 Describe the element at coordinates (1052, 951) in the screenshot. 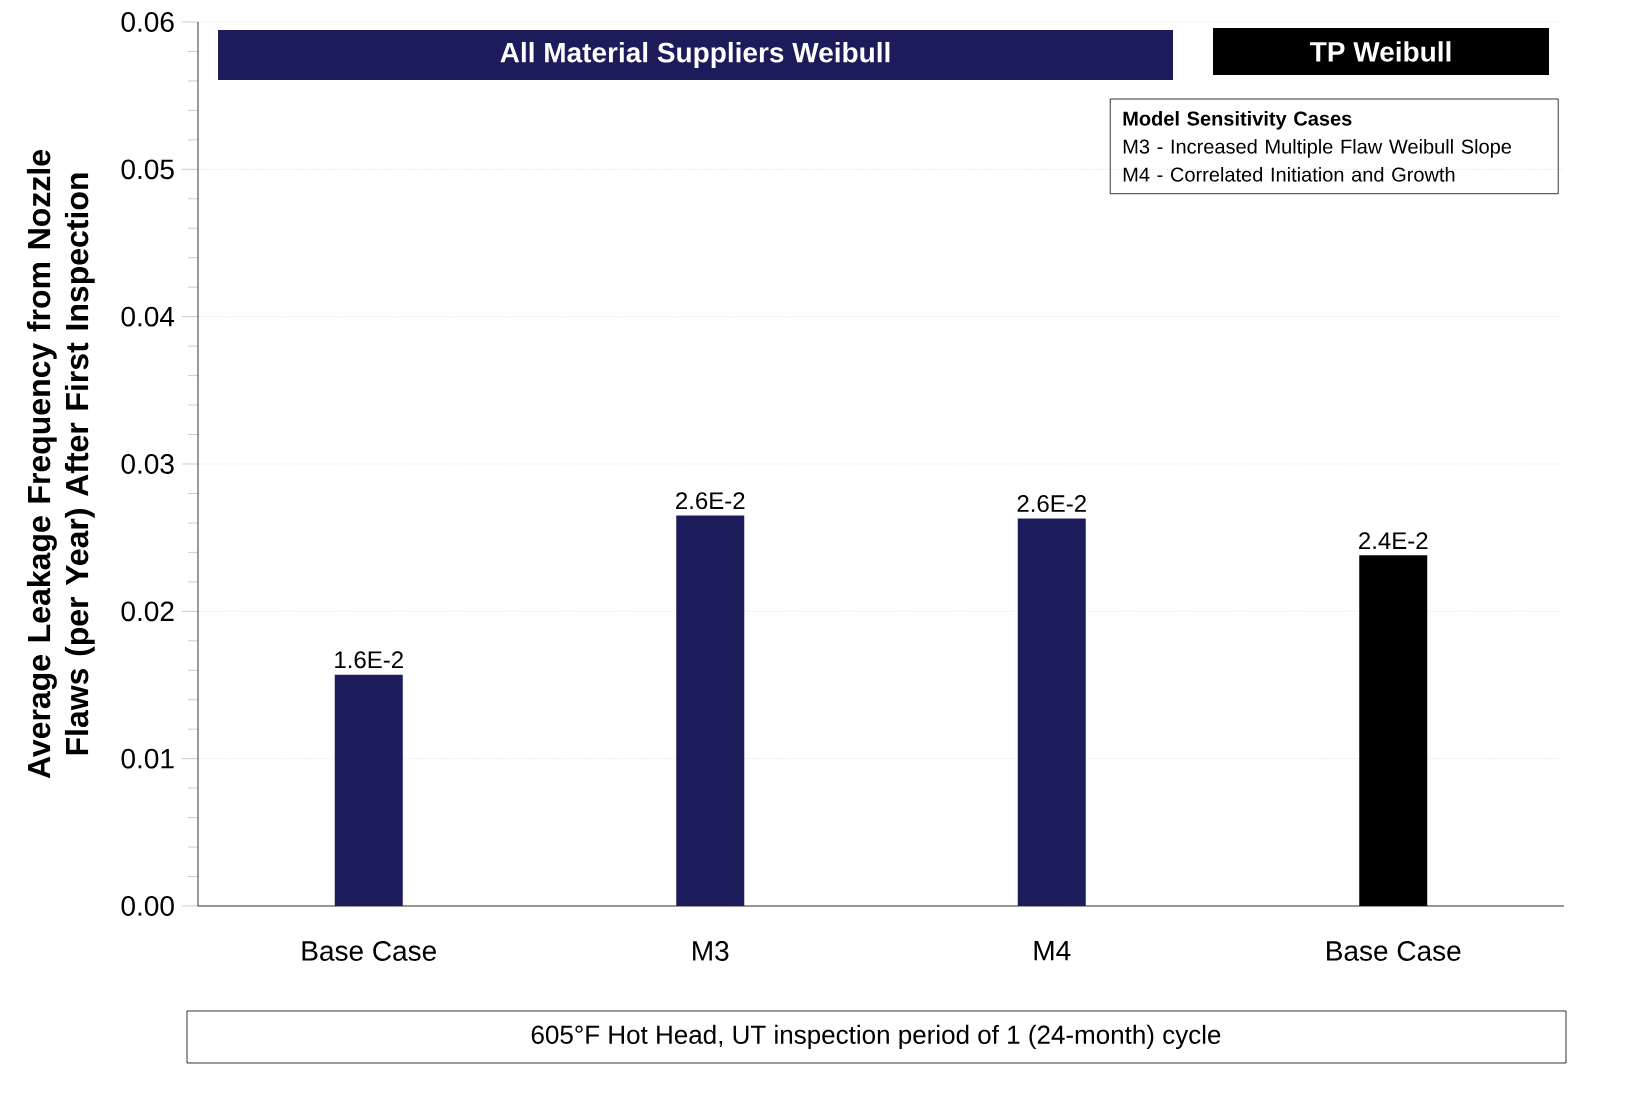

I see `x-tick-label: M4` at that location.